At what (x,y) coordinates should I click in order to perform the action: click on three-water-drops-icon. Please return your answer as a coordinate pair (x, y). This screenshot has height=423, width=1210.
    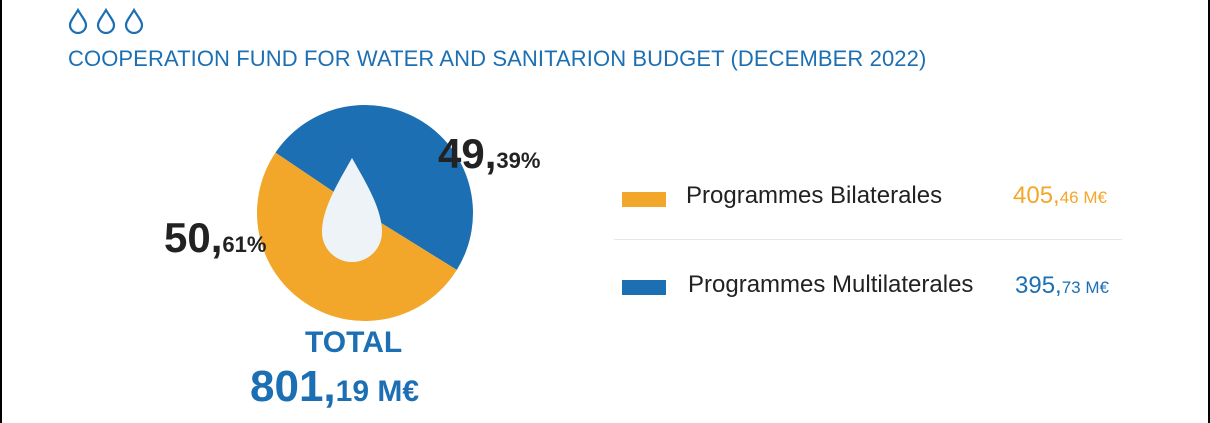
    Looking at the image, I should click on (106, 21).